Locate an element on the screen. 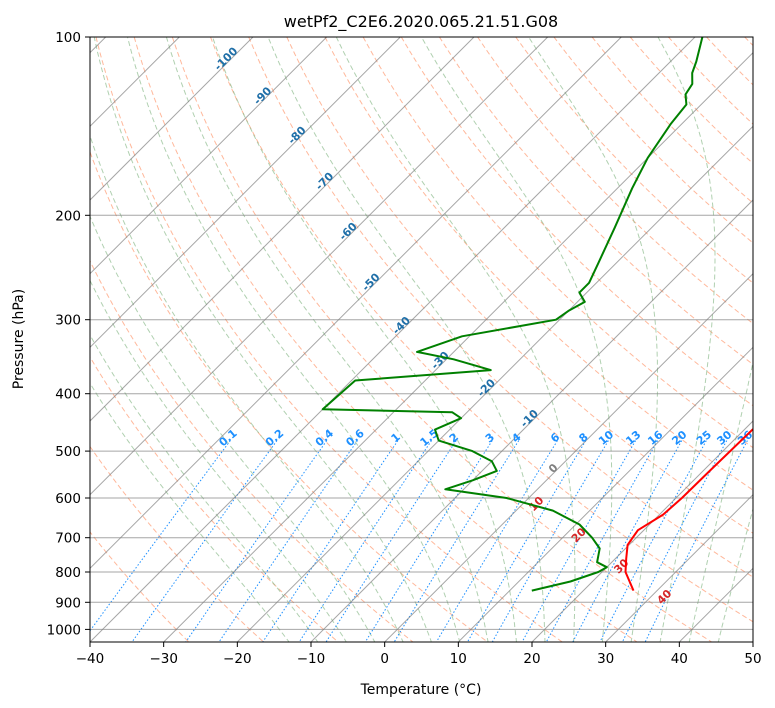 Image resolution: width=775 pixels, height=708 pixels. x-axis-label: Temperature (°C) is located at coordinates (421, 690).